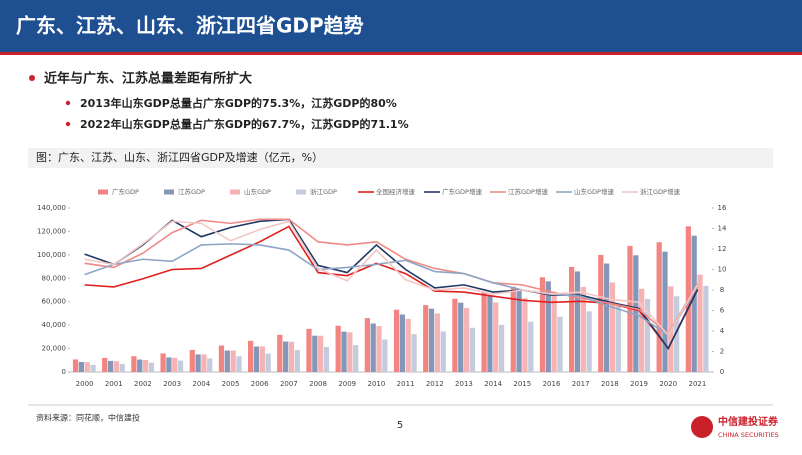  I want to click on y2-tick-label: 2, so click(722, 352).